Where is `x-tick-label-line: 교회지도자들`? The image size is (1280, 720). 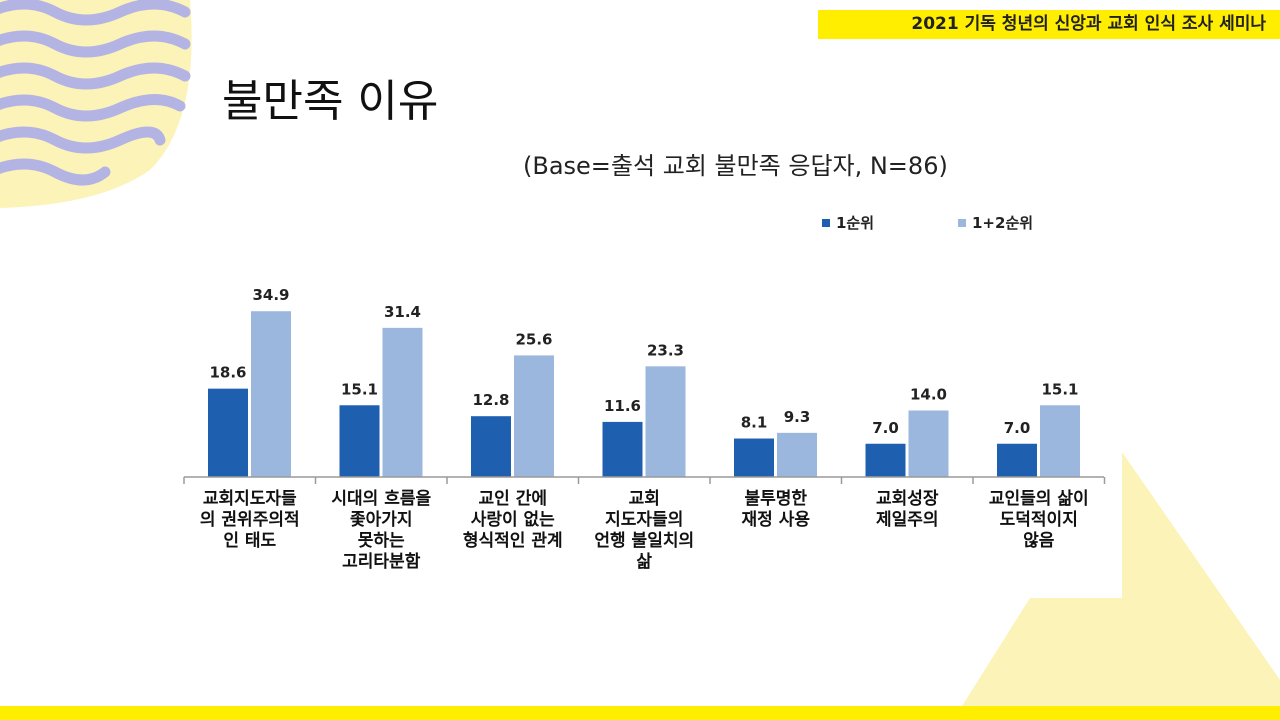 x-tick-label-line: 교회지도자들 is located at coordinates (250, 499).